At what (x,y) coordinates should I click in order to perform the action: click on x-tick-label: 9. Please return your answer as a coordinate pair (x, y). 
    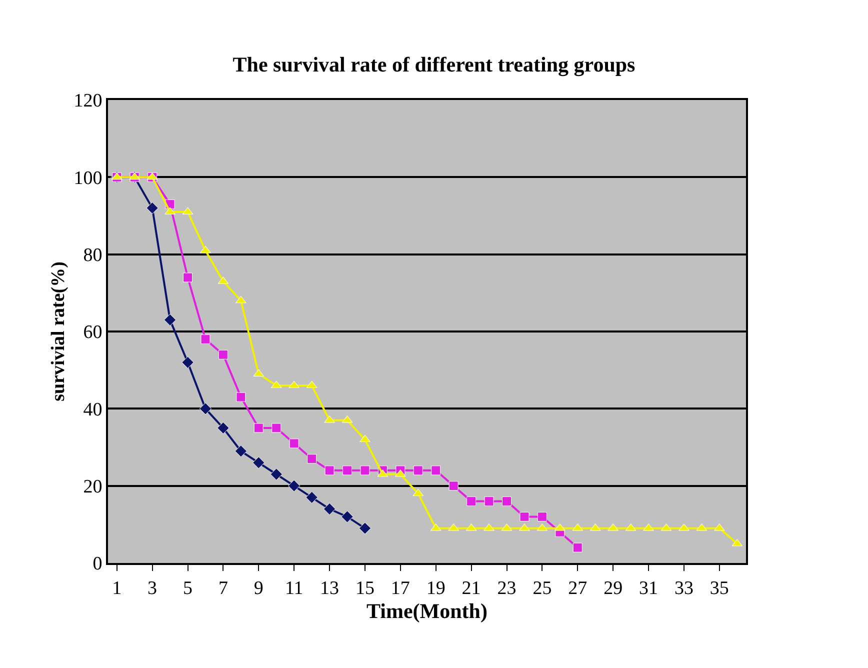
    Looking at the image, I should click on (259, 588).